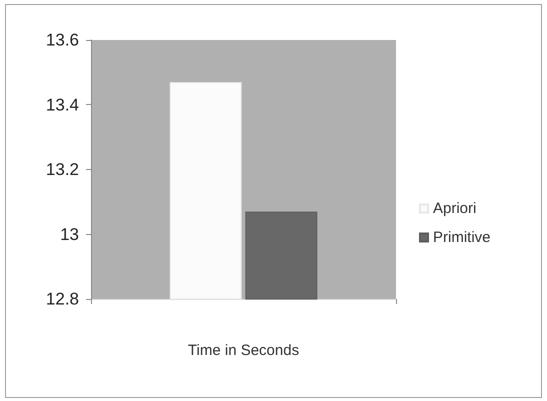 The height and width of the screenshot is (401, 547). Describe the element at coordinates (244, 350) in the screenshot. I see `x-tick-label: Time in Seconds` at that location.